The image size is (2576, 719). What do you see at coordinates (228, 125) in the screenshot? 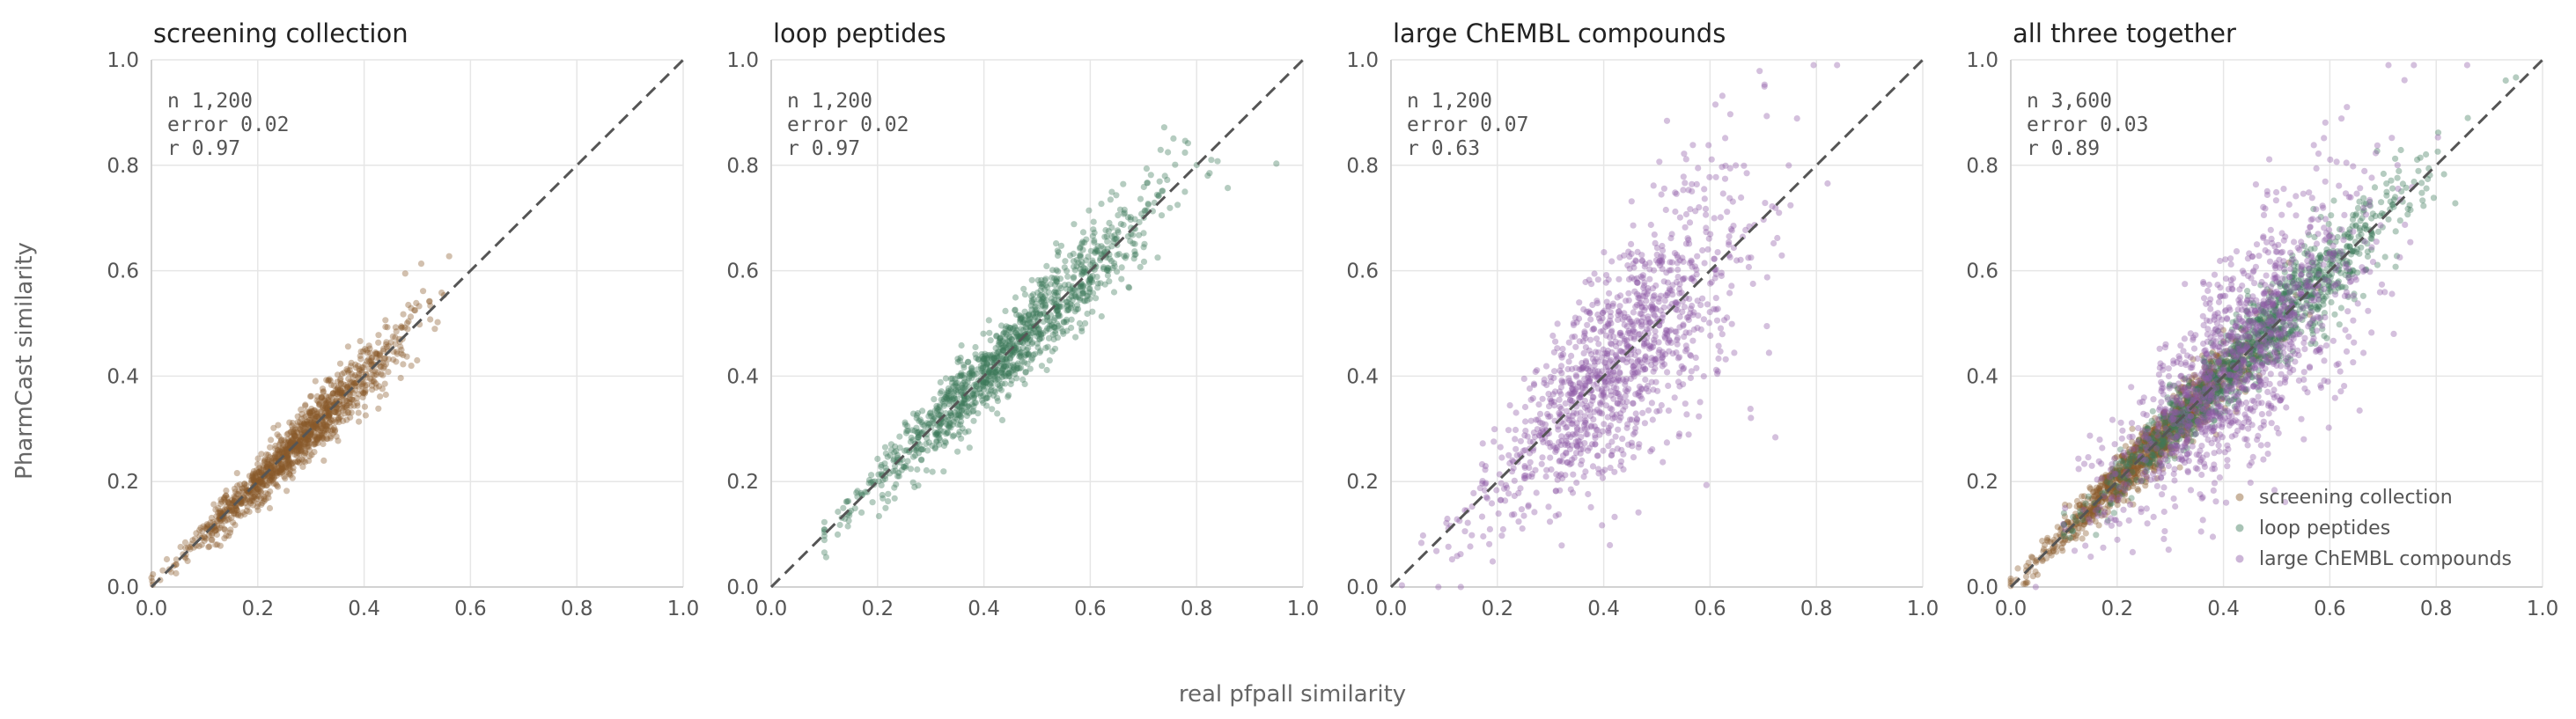
I see `stat-line: error 0.02` at bounding box center [228, 125].